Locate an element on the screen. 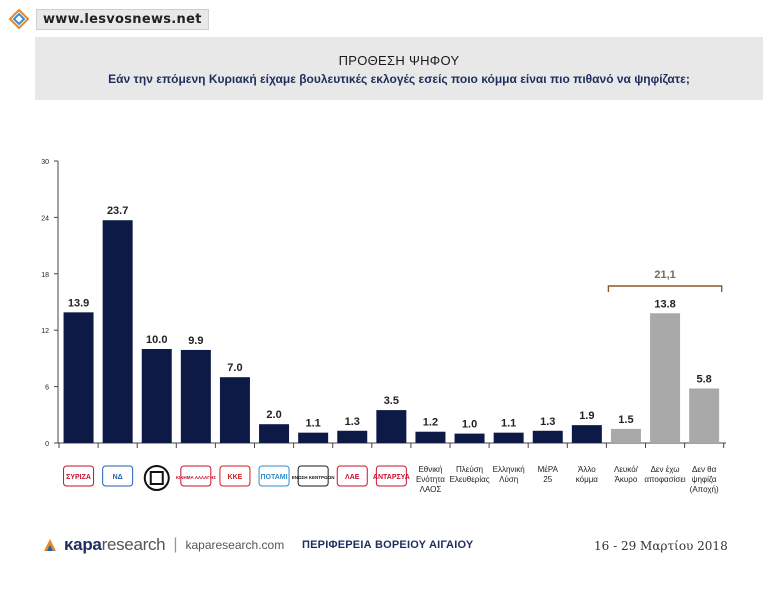  y-tick-label: 30 is located at coordinates (45, 162).